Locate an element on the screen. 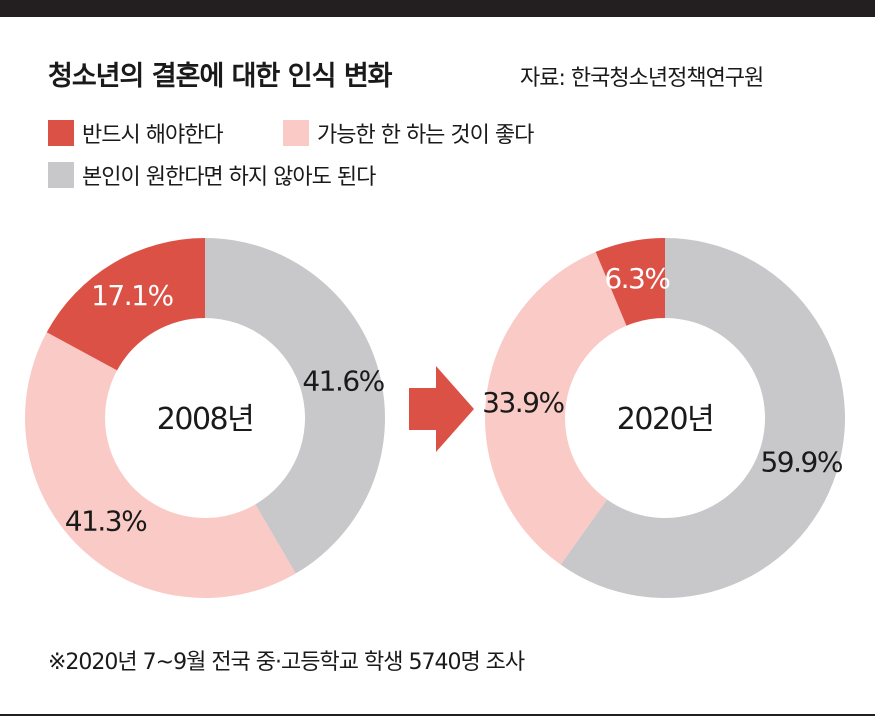 The image size is (875, 719). donut-2-label-better: 33.9% is located at coordinates (523, 402).